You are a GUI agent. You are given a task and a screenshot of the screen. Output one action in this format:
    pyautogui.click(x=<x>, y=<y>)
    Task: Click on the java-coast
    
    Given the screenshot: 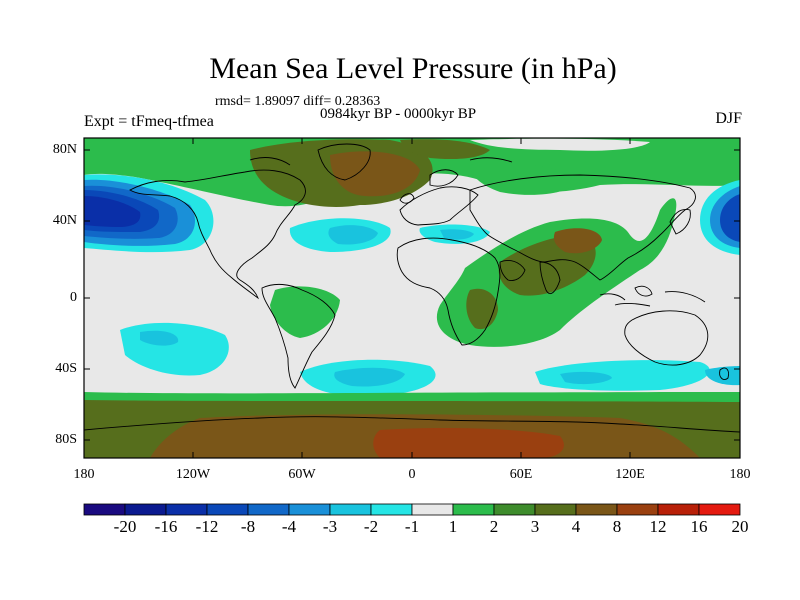 What is the action you would take?
    pyautogui.click(x=632, y=305)
    